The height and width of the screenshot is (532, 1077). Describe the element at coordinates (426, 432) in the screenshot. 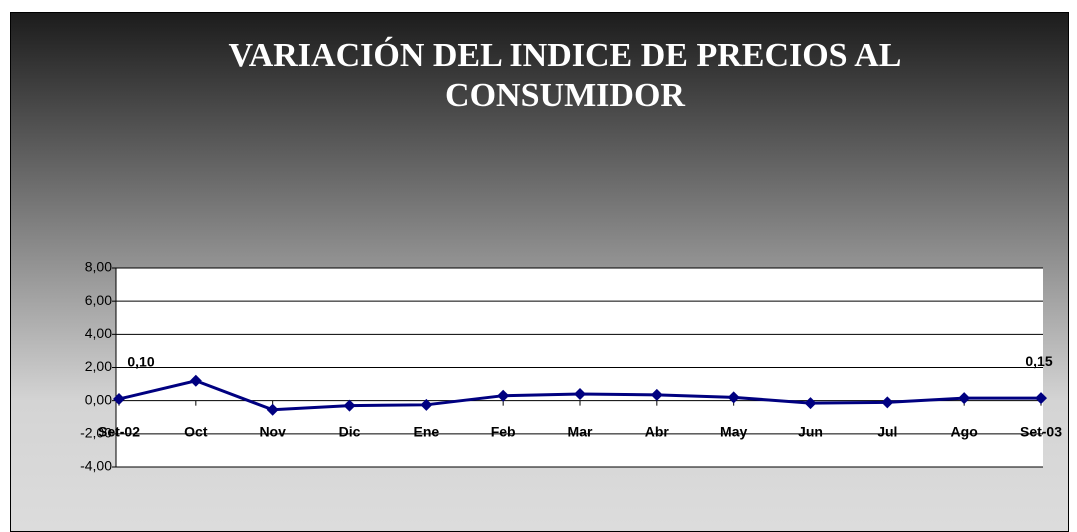

I see `x-tick-label: Ene` at that location.